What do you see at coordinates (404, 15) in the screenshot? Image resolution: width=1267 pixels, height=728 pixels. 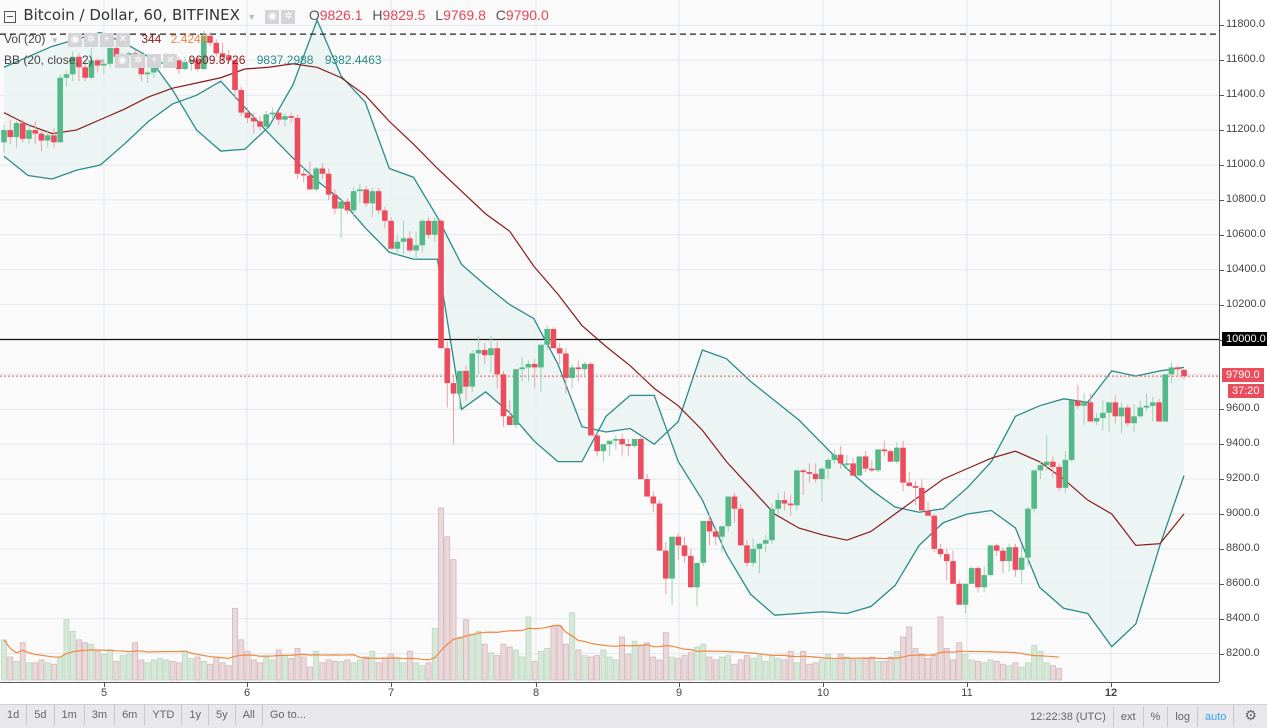 I see `high-value: 9829.5` at bounding box center [404, 15].